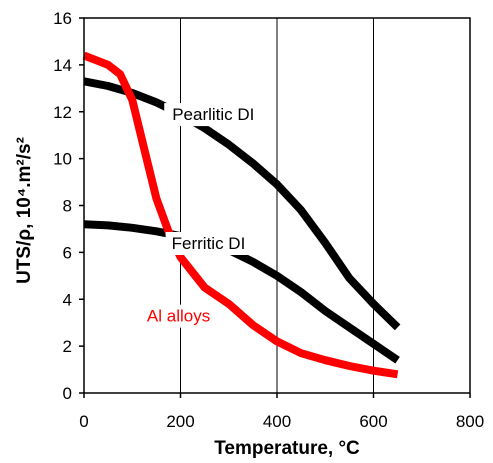 This screenshot has width=493, height=463. I want to click on series-label-pearlitic-di: Pearlitic DI, so click(213, 115).